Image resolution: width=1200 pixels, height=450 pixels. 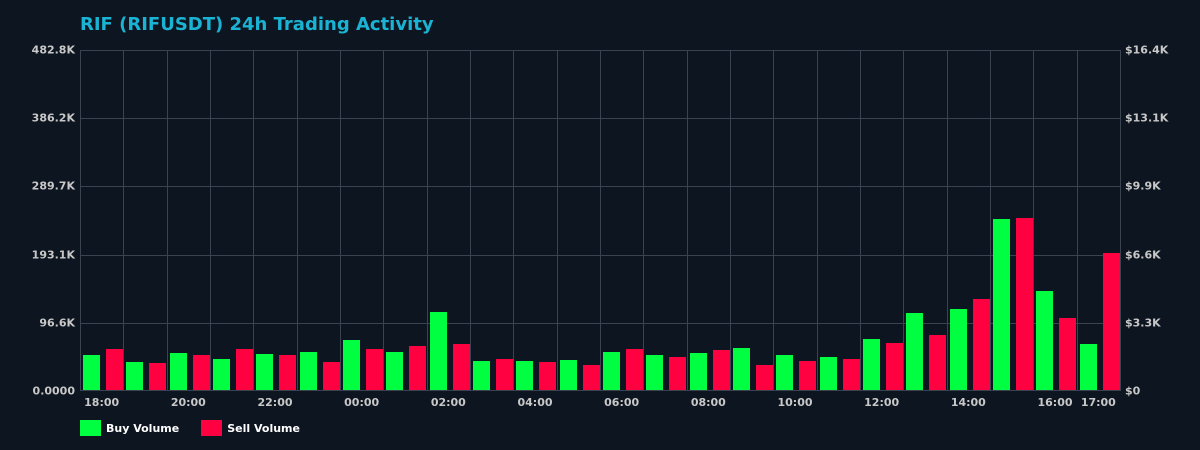 I want to click on y-tick-label: 386.2K, so click(x=53, y=118).